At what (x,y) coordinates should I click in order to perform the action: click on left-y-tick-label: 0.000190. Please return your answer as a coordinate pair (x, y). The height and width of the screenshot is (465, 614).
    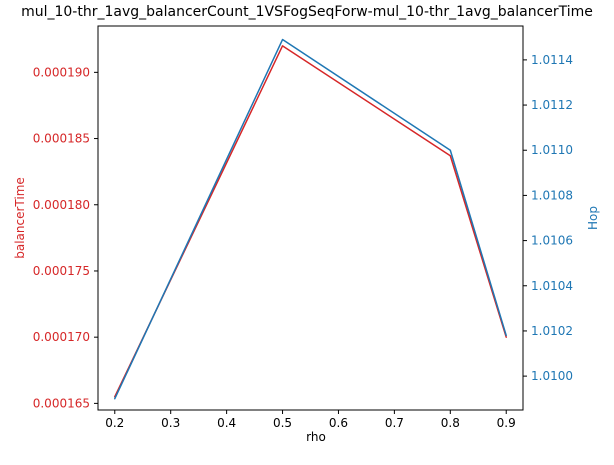
    Looking at the image, I should click on (61, 72).